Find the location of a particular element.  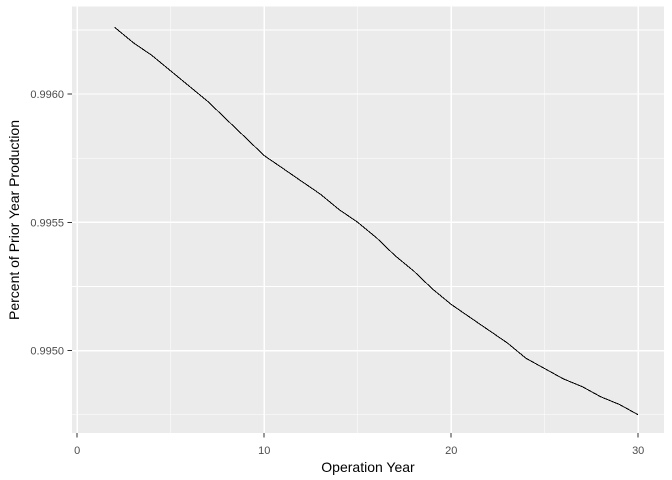

y-tick-label: 0.9955 is located at coordinates (47, 223).